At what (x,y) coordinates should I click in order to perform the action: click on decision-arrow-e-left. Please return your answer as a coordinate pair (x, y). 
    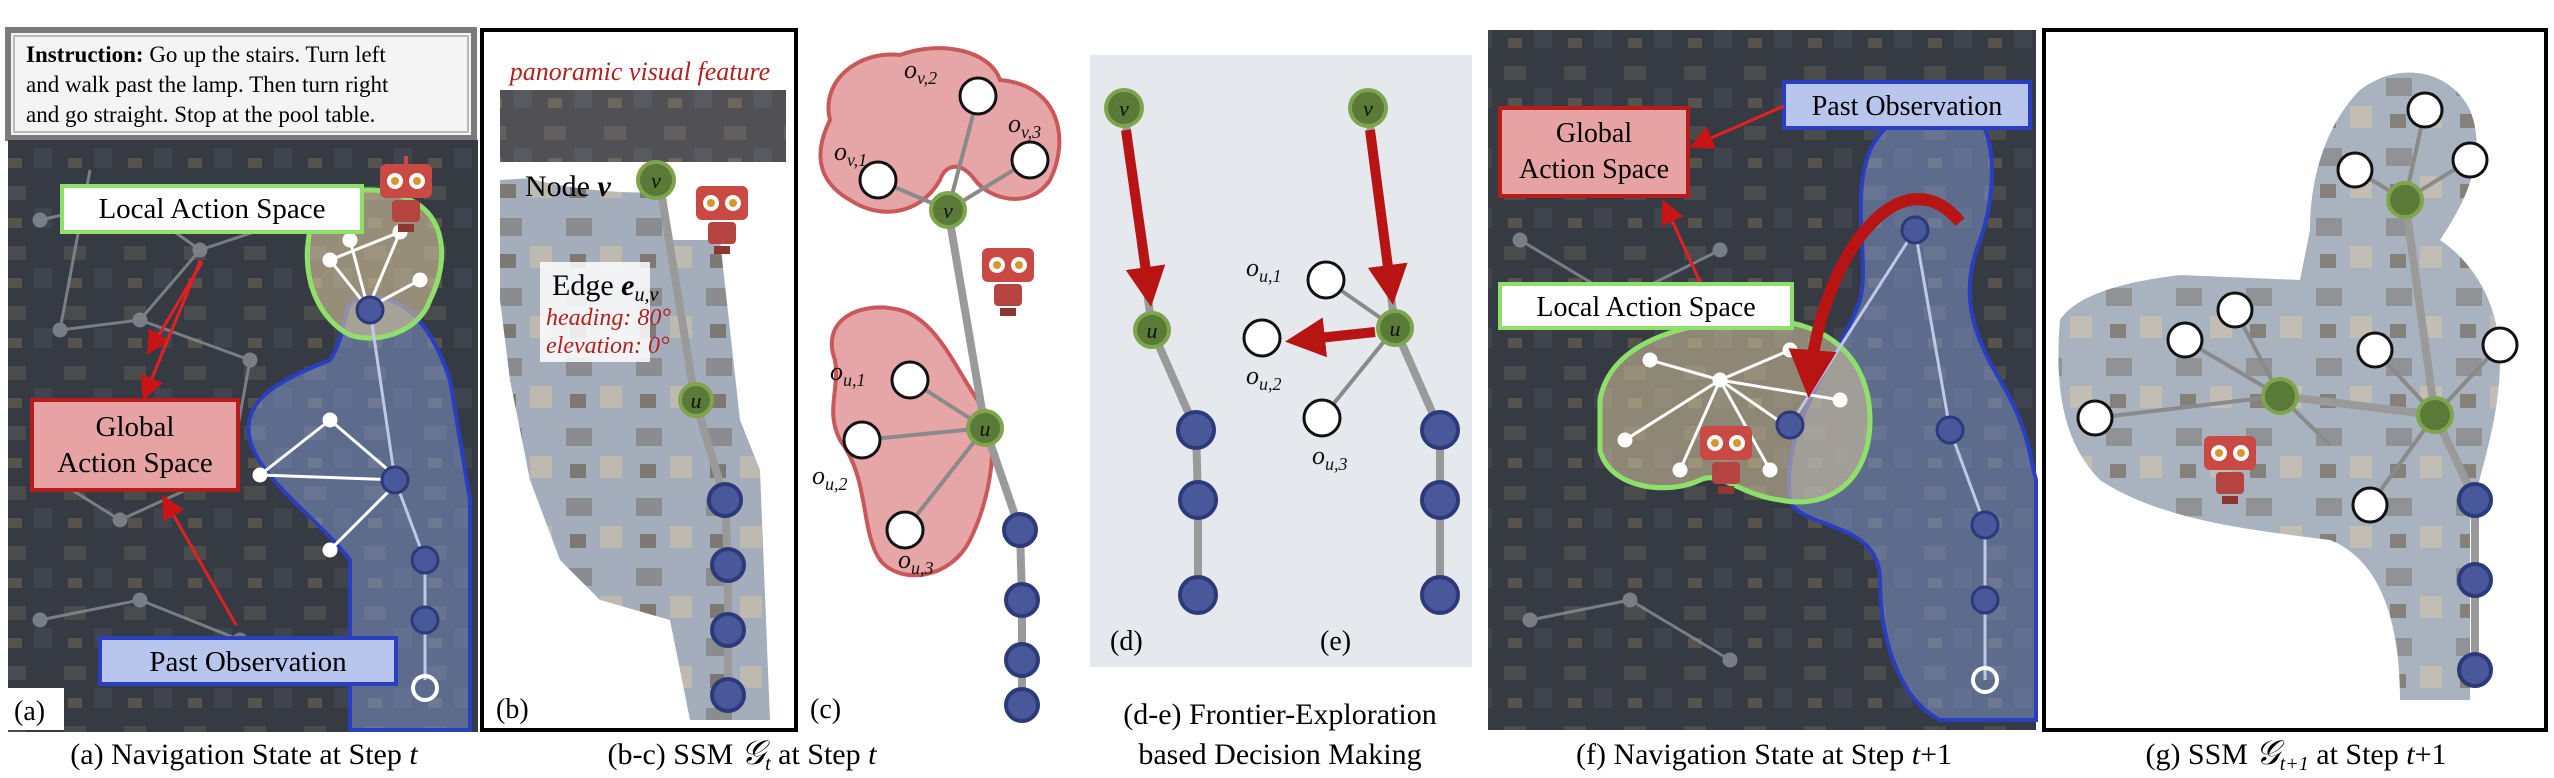
    Looking at the image, I should click on (1330, 337).